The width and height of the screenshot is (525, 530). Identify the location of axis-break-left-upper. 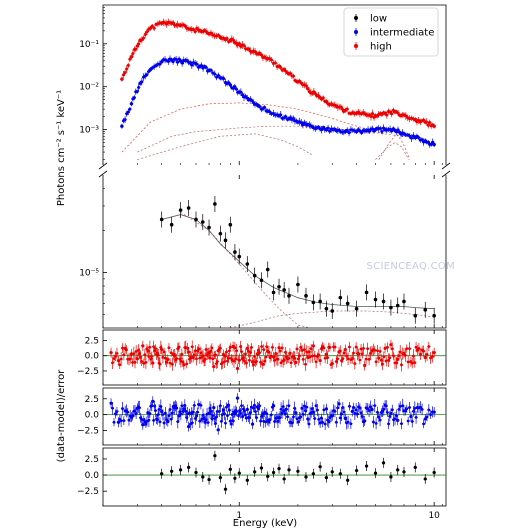
(103, 166).